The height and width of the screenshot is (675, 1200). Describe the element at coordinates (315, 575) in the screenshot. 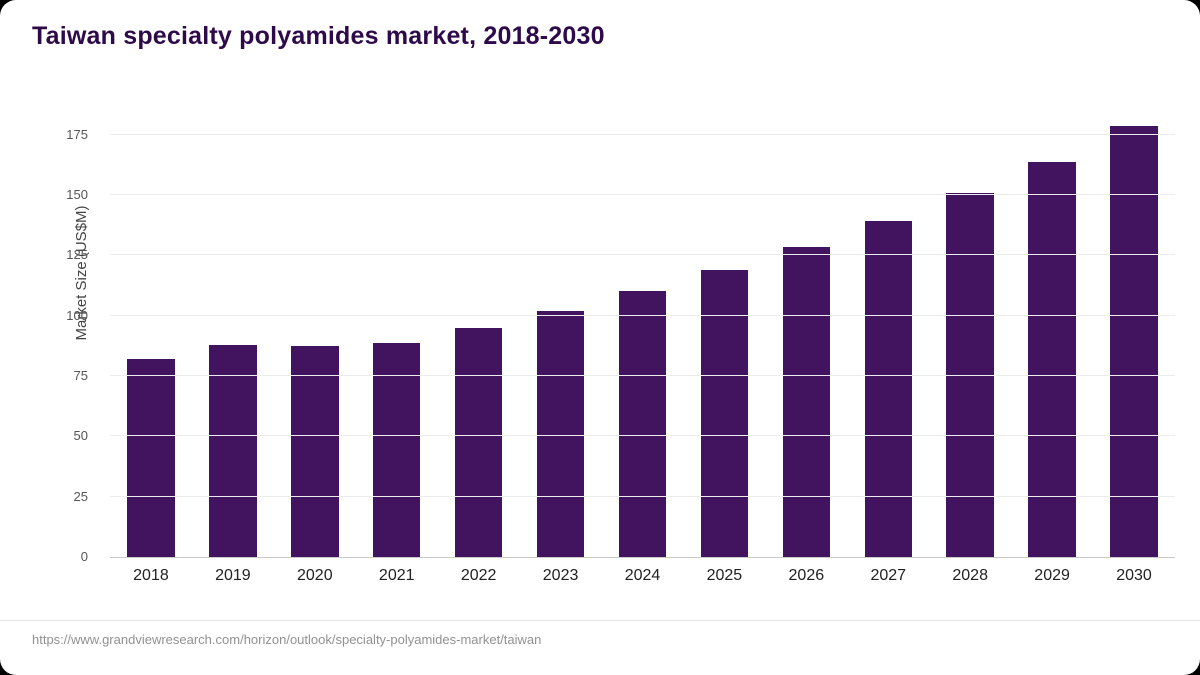

I see `x-tick-label: 2020` at that location.